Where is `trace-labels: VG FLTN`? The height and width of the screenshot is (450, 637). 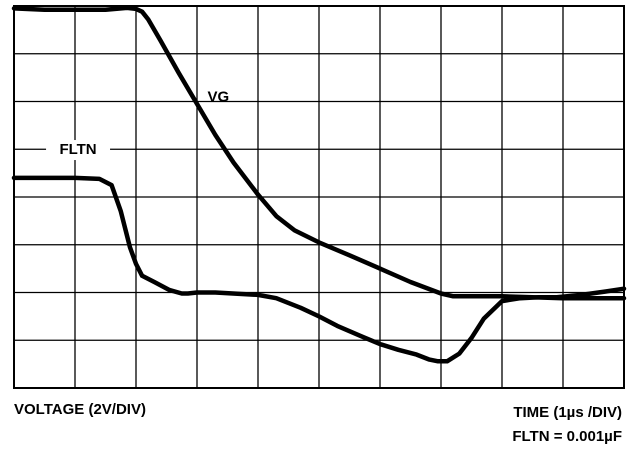 trace-labels: VG FLTN is located at coordinates (137, 125).